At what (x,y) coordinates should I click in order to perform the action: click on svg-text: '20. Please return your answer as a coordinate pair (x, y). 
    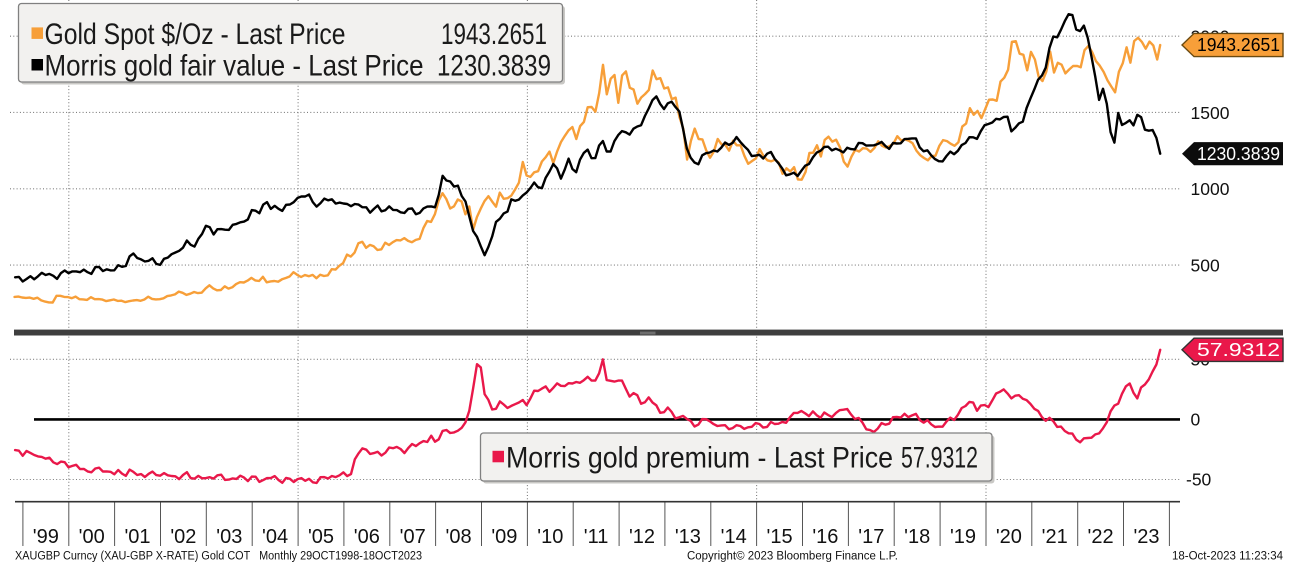
    Looking at the image, I should click on (1009, 537).